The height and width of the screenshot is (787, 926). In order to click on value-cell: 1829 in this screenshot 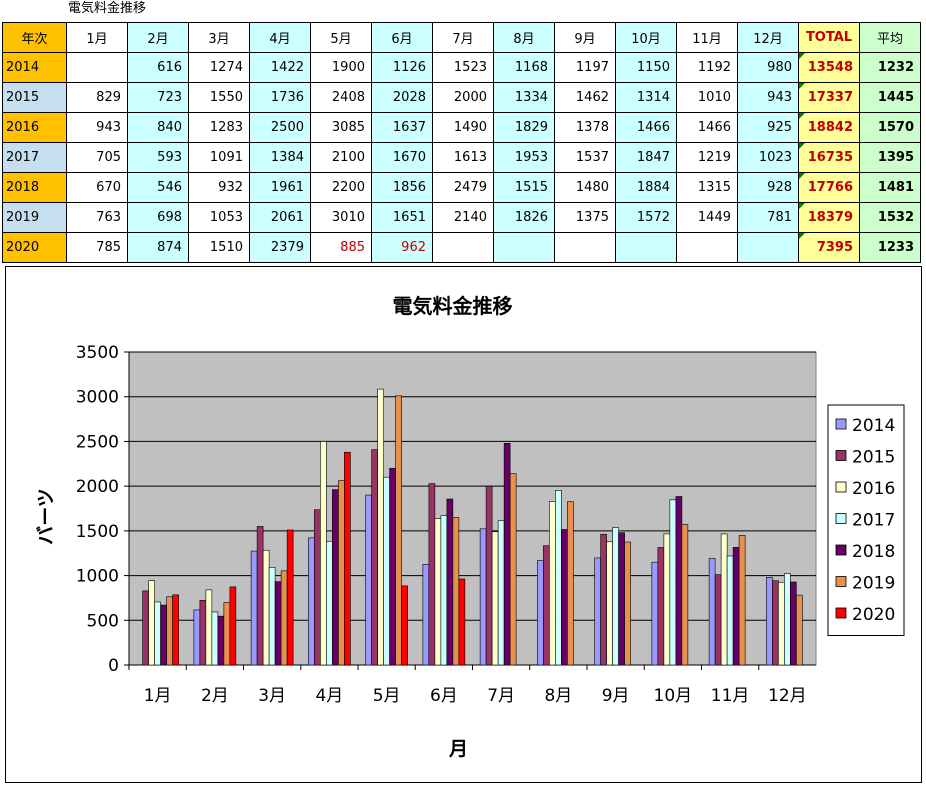, I will do `click(524, 127)`.